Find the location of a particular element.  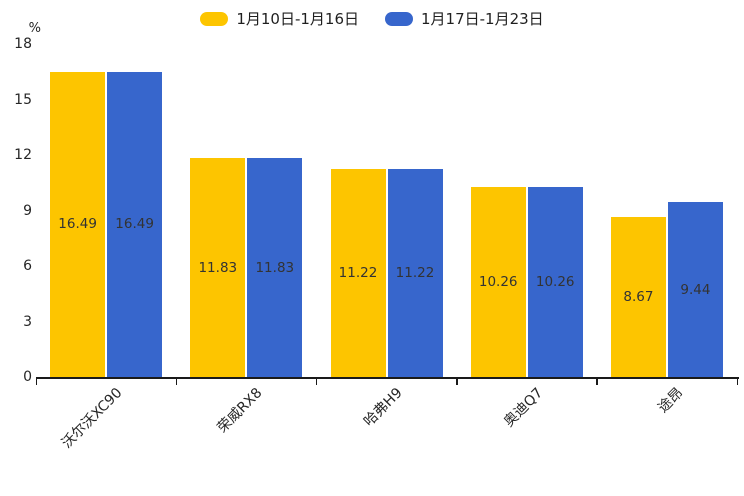

x-axis-category-label: 荣威RX8 is located at coordinates (240, 411).